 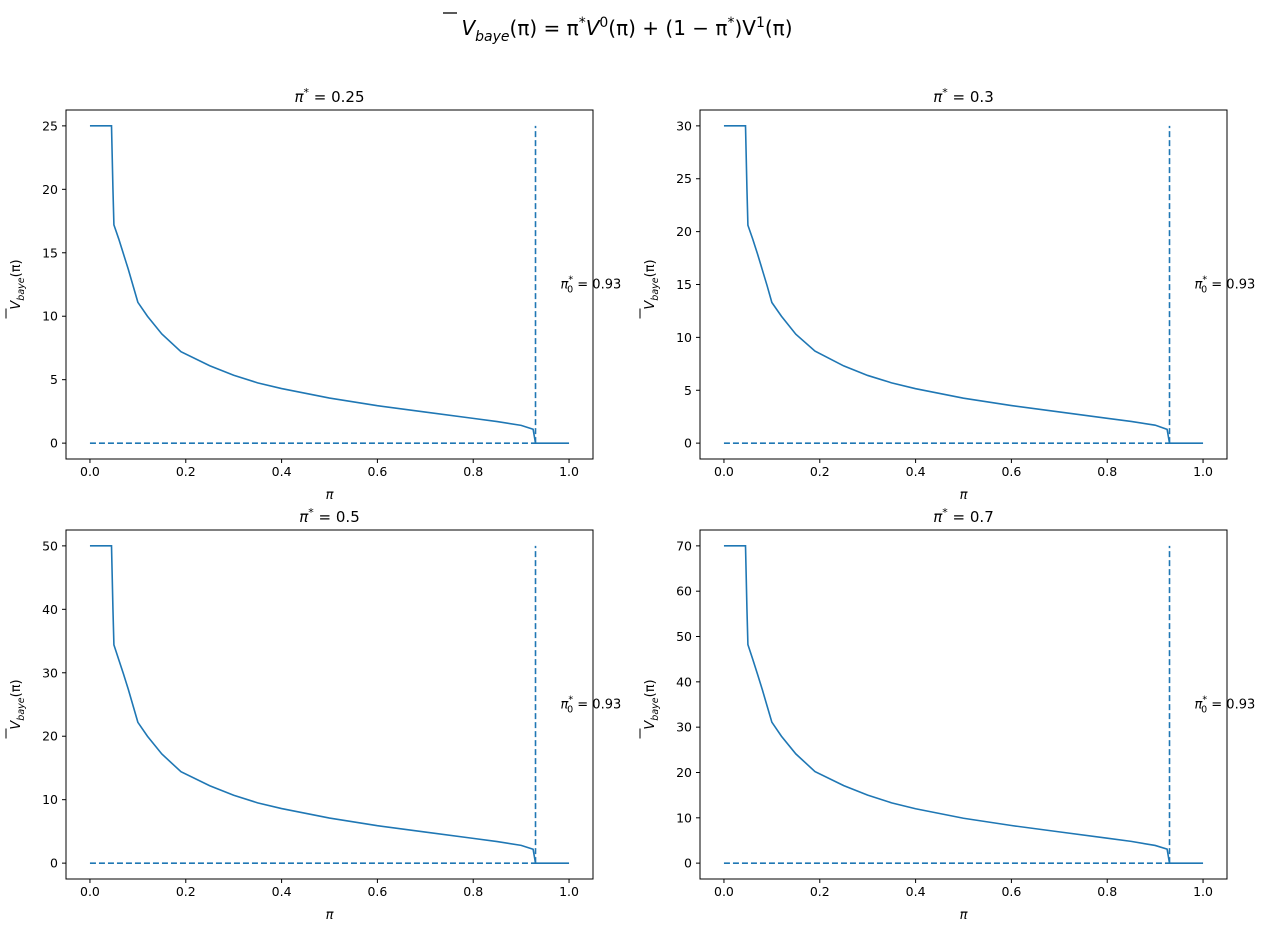 I want to click on suptitle-part-5: (π), so click(x=779, y=28).